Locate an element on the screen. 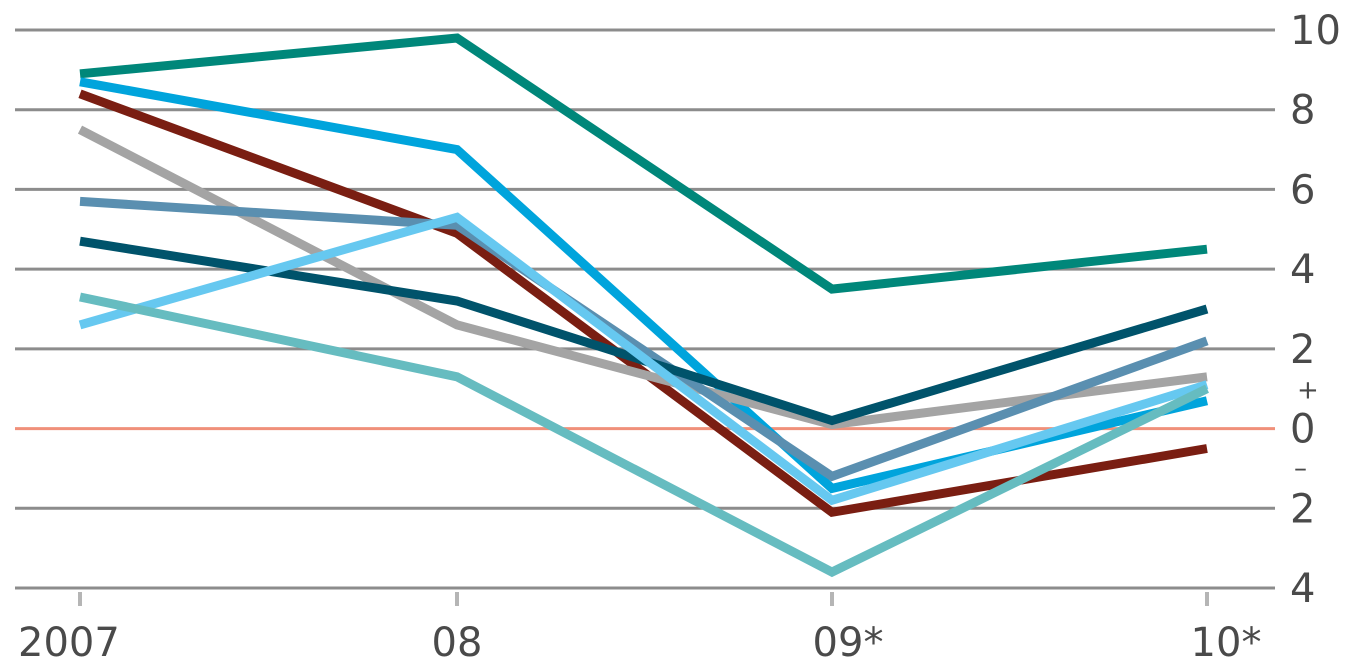  x-tick-label: 10* is located at coordinates (1226, 641).